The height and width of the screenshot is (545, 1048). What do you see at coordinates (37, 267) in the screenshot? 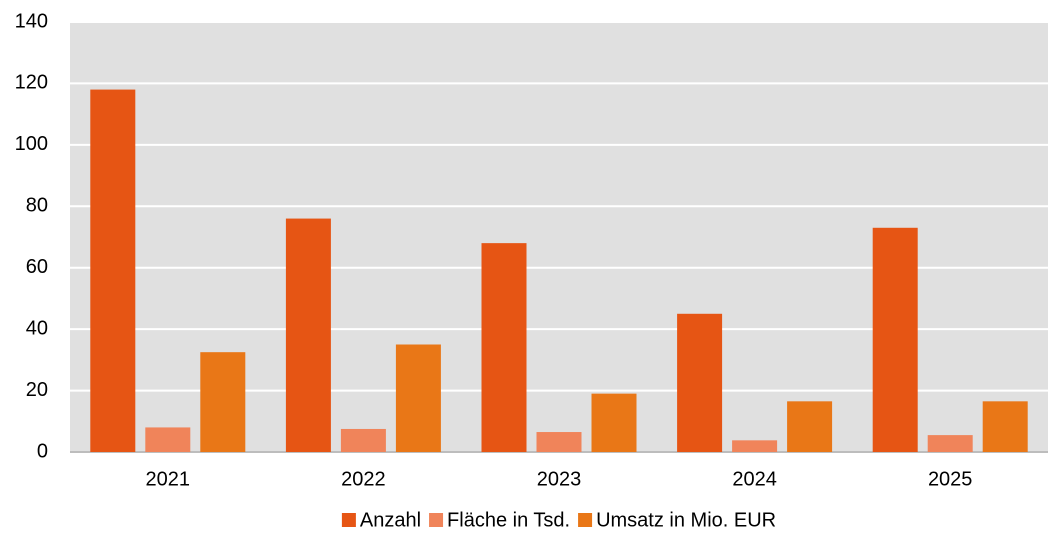
I see `y-tick-label: 60` at bounding box center [37, 267].